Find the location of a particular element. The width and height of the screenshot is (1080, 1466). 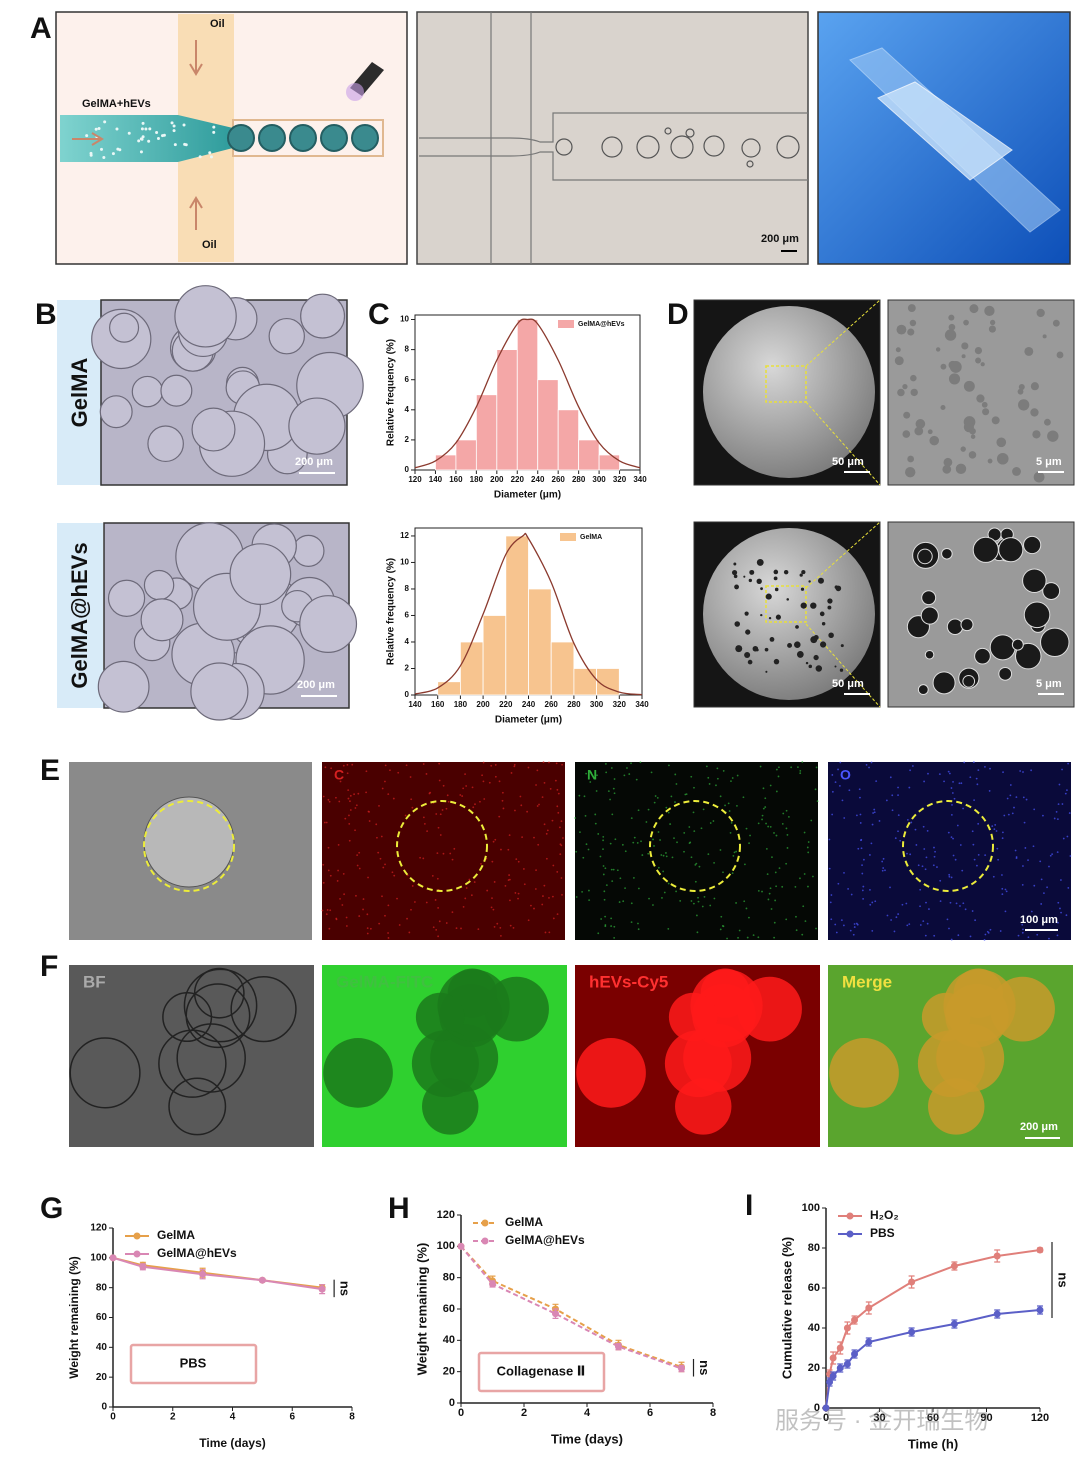

region-circle is located at coordinates (189, 846).